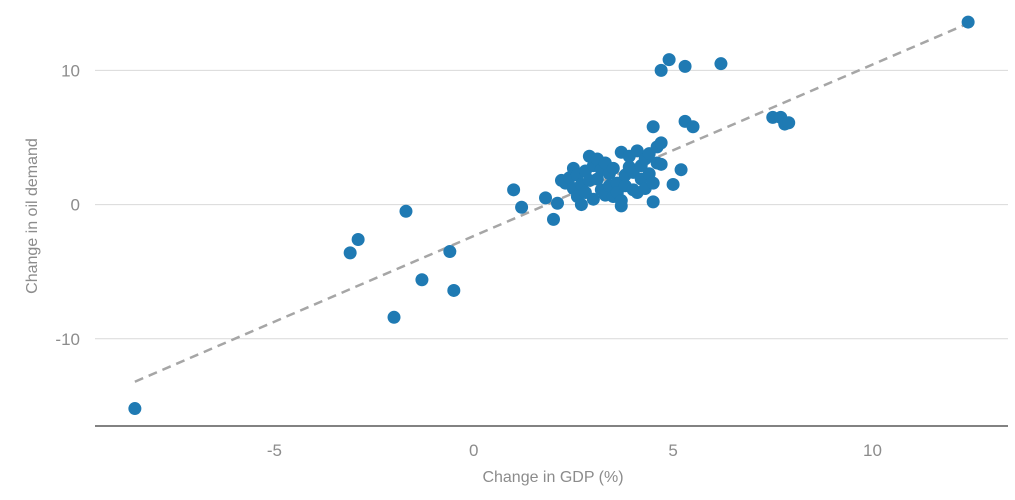 Image resolution: width=1015 pixels, height=500 pixels. Describe the element at coordinates (872, 450) in the screenshot. I see `x-tick-label: 10` at that location.